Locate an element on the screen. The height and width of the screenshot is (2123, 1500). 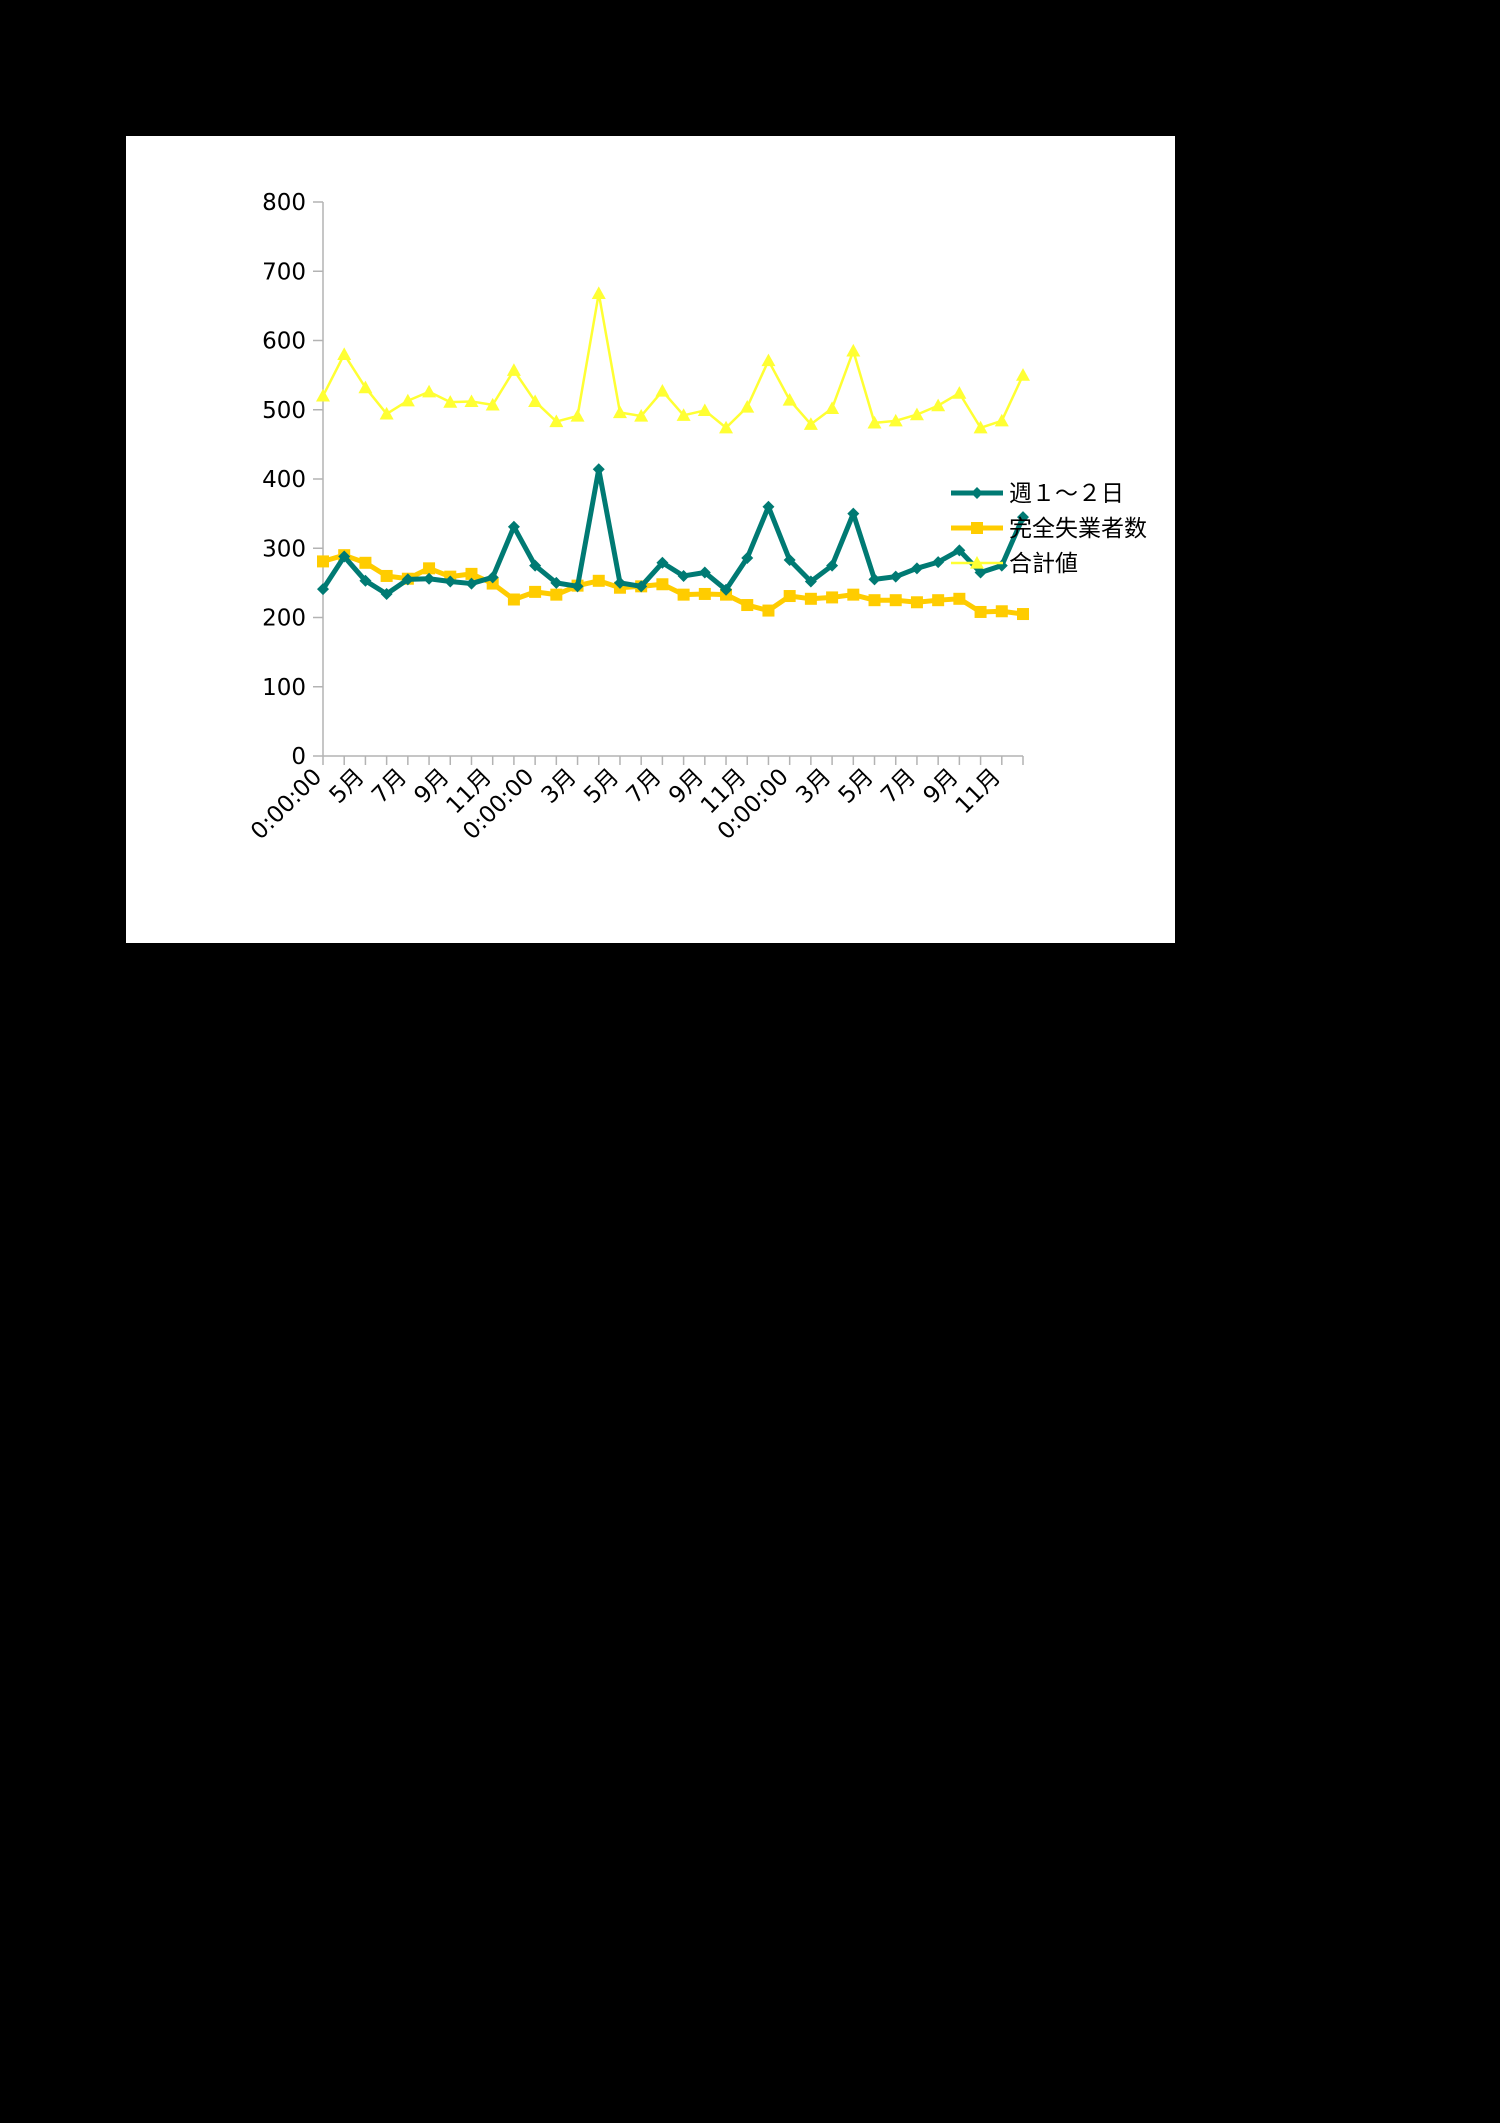
y-tick-label: 500 is located at coordinates (284, 411).